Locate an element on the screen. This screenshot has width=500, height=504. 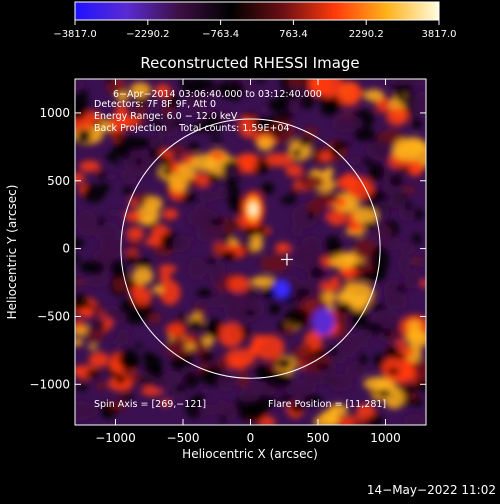
colorbar-tick-label: −763.4 is located at coordinates (220, 34).